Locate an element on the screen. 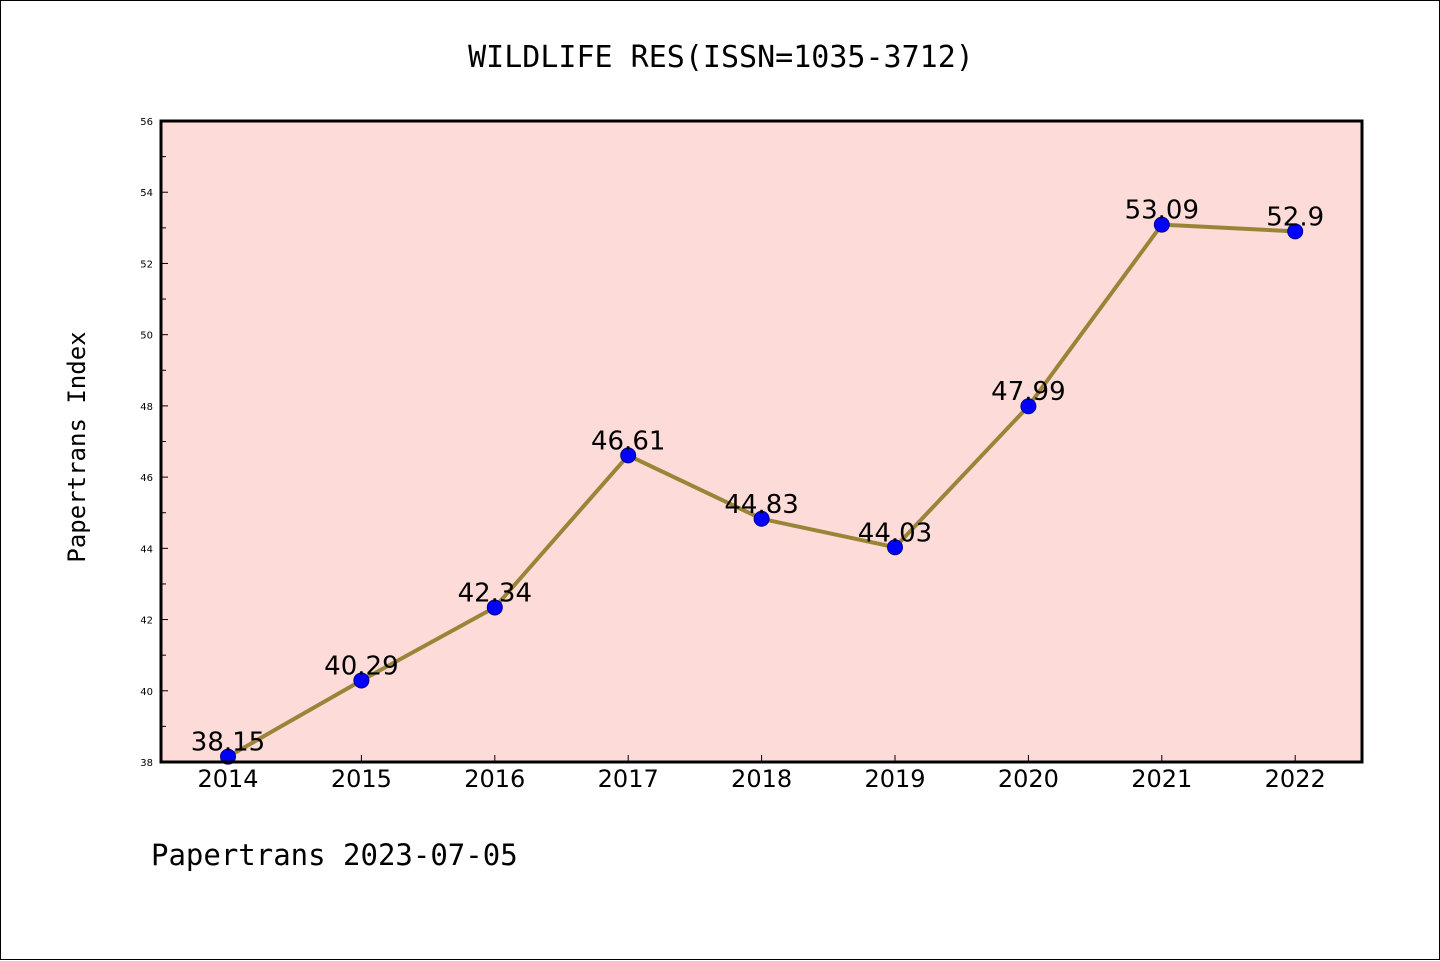 The height and width of the screenshot is (961, 1440). x-tick-label: 2019 is located at coordinates (894, 779).